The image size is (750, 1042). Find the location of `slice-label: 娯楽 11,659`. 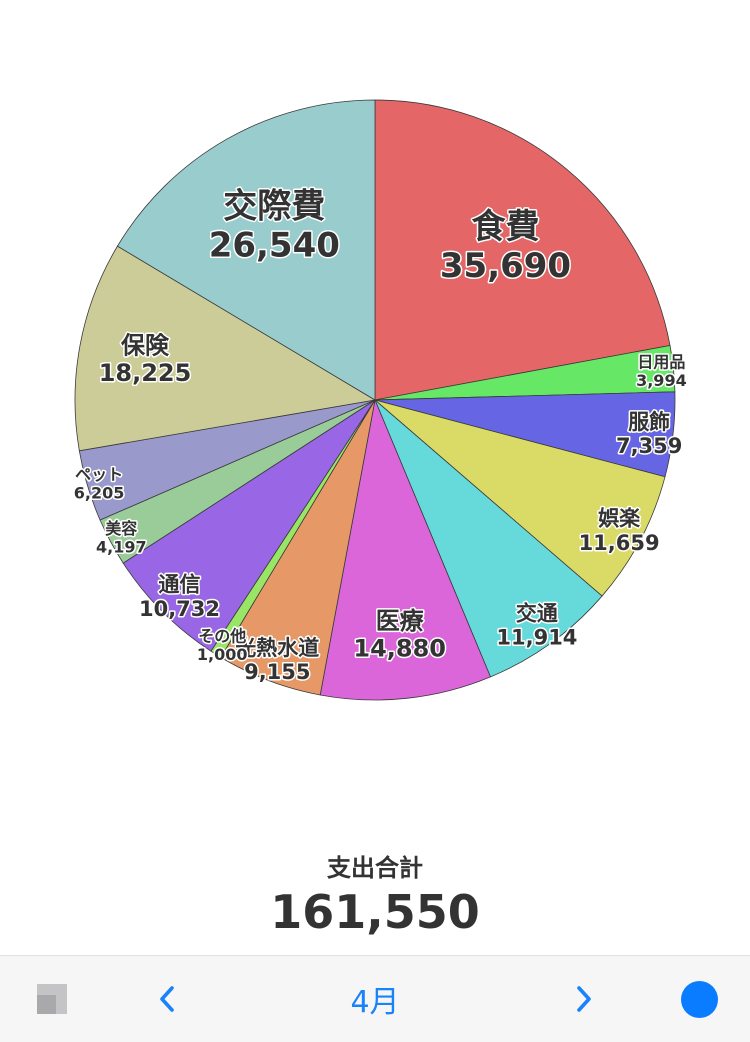

slice-label: 娯楽 11,659 is located at coordinates (619, 531).